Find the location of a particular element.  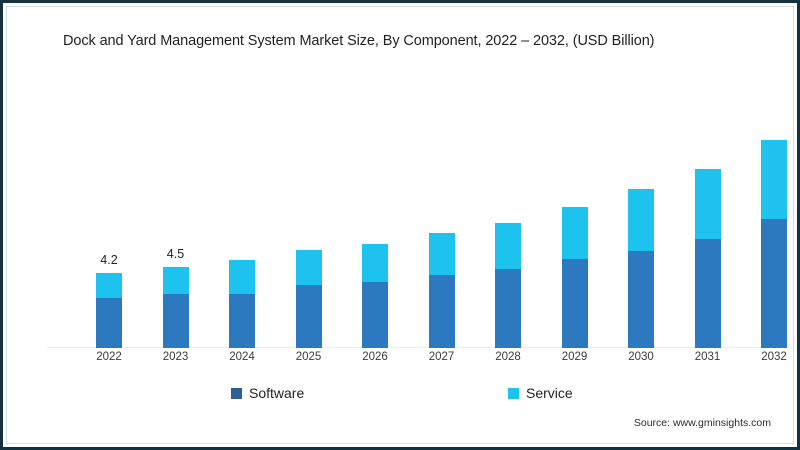

bar-segment-service-2030 is located at coordinates (641, 220).